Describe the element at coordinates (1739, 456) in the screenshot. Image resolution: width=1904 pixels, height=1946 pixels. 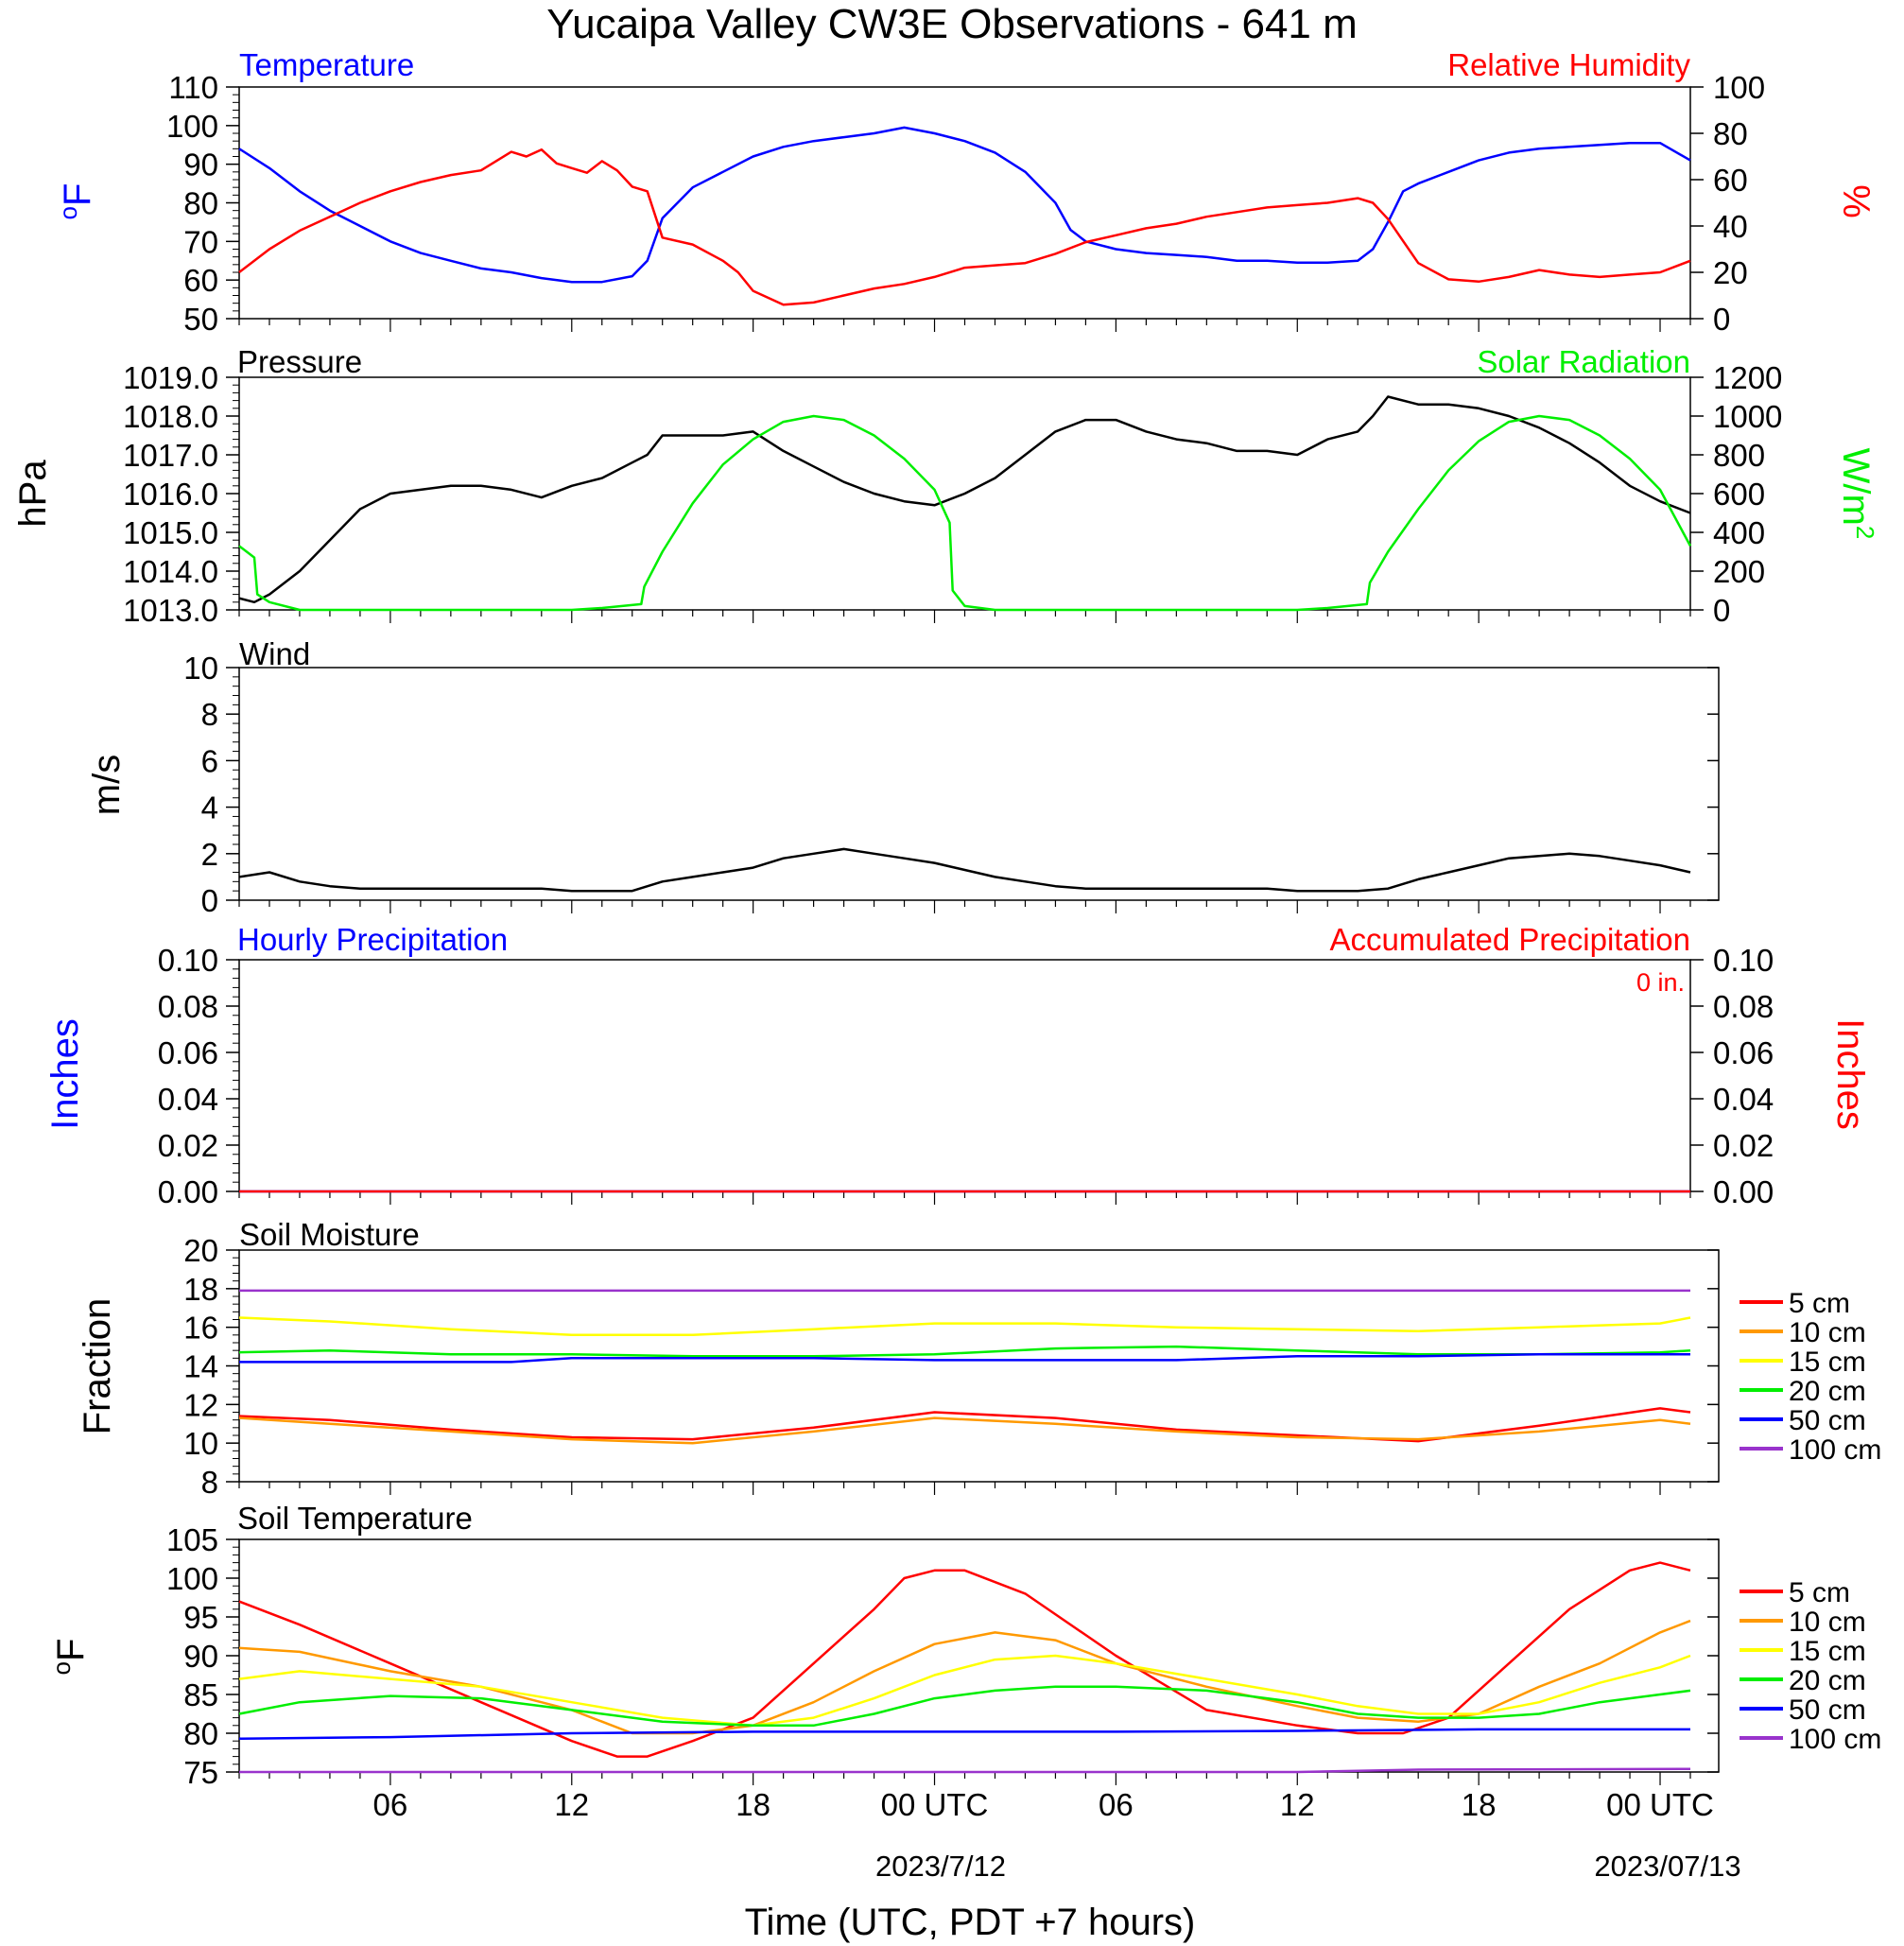
I see `y-right-tick-label: 800` at that location.